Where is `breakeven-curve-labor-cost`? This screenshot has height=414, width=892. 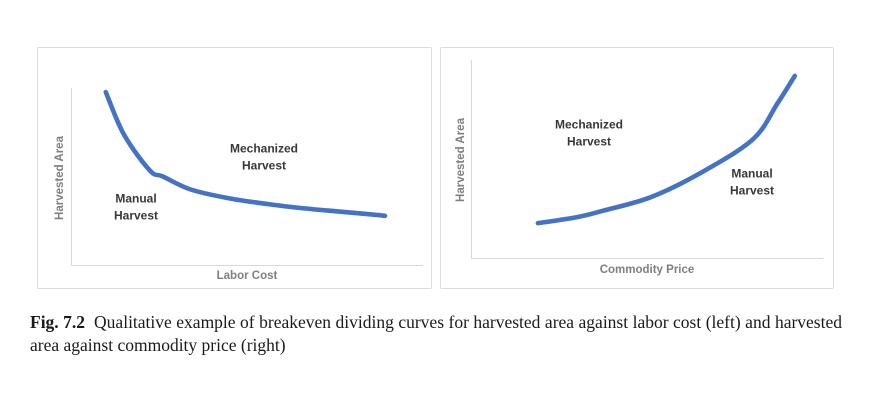
breakeven-curve-labor-cost is located at coordinates (245, 154).